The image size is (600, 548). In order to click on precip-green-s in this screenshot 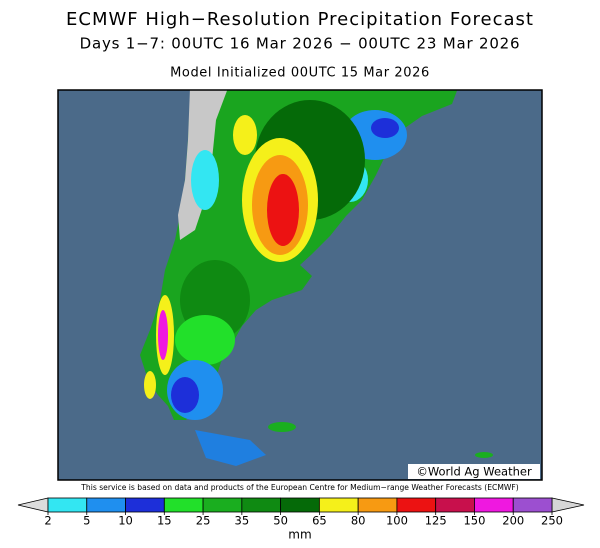, I will do `click(205, 340)`.